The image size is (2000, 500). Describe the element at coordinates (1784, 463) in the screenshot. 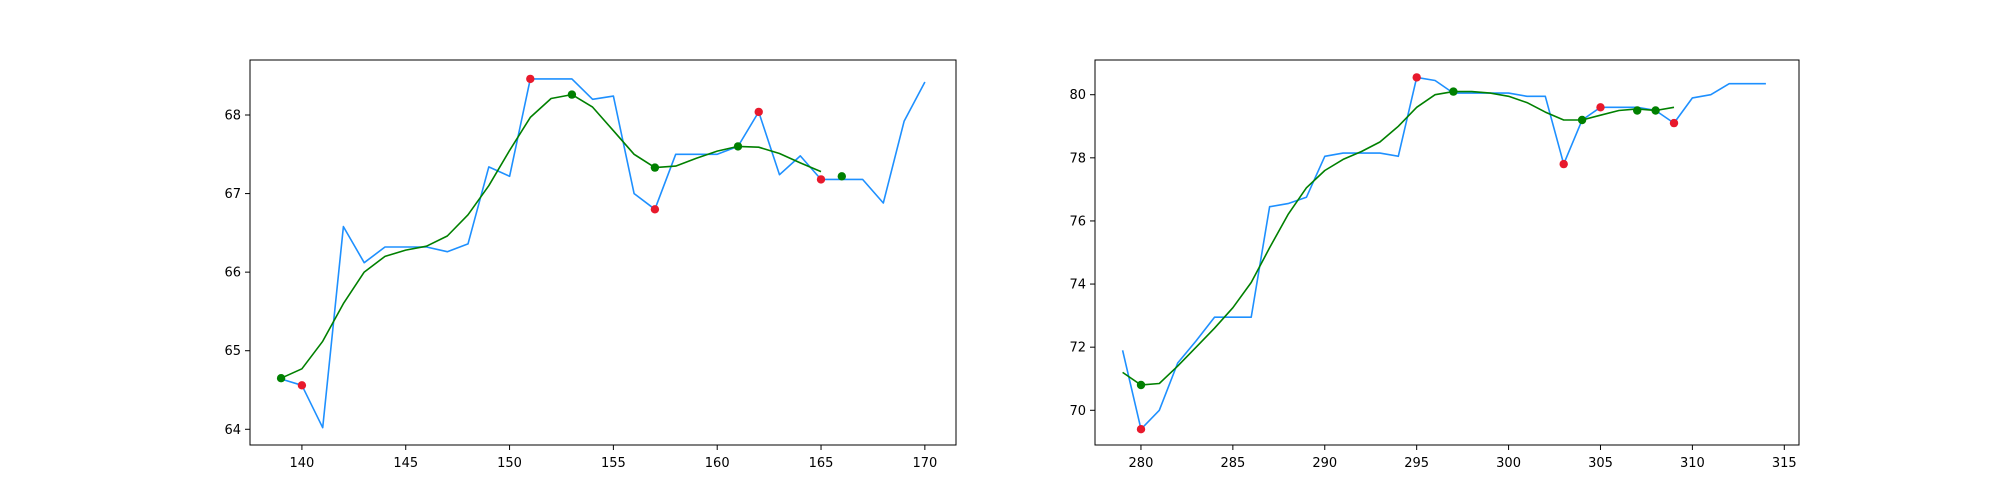

I see `right-chart-x-tick-label: 315` at that location.